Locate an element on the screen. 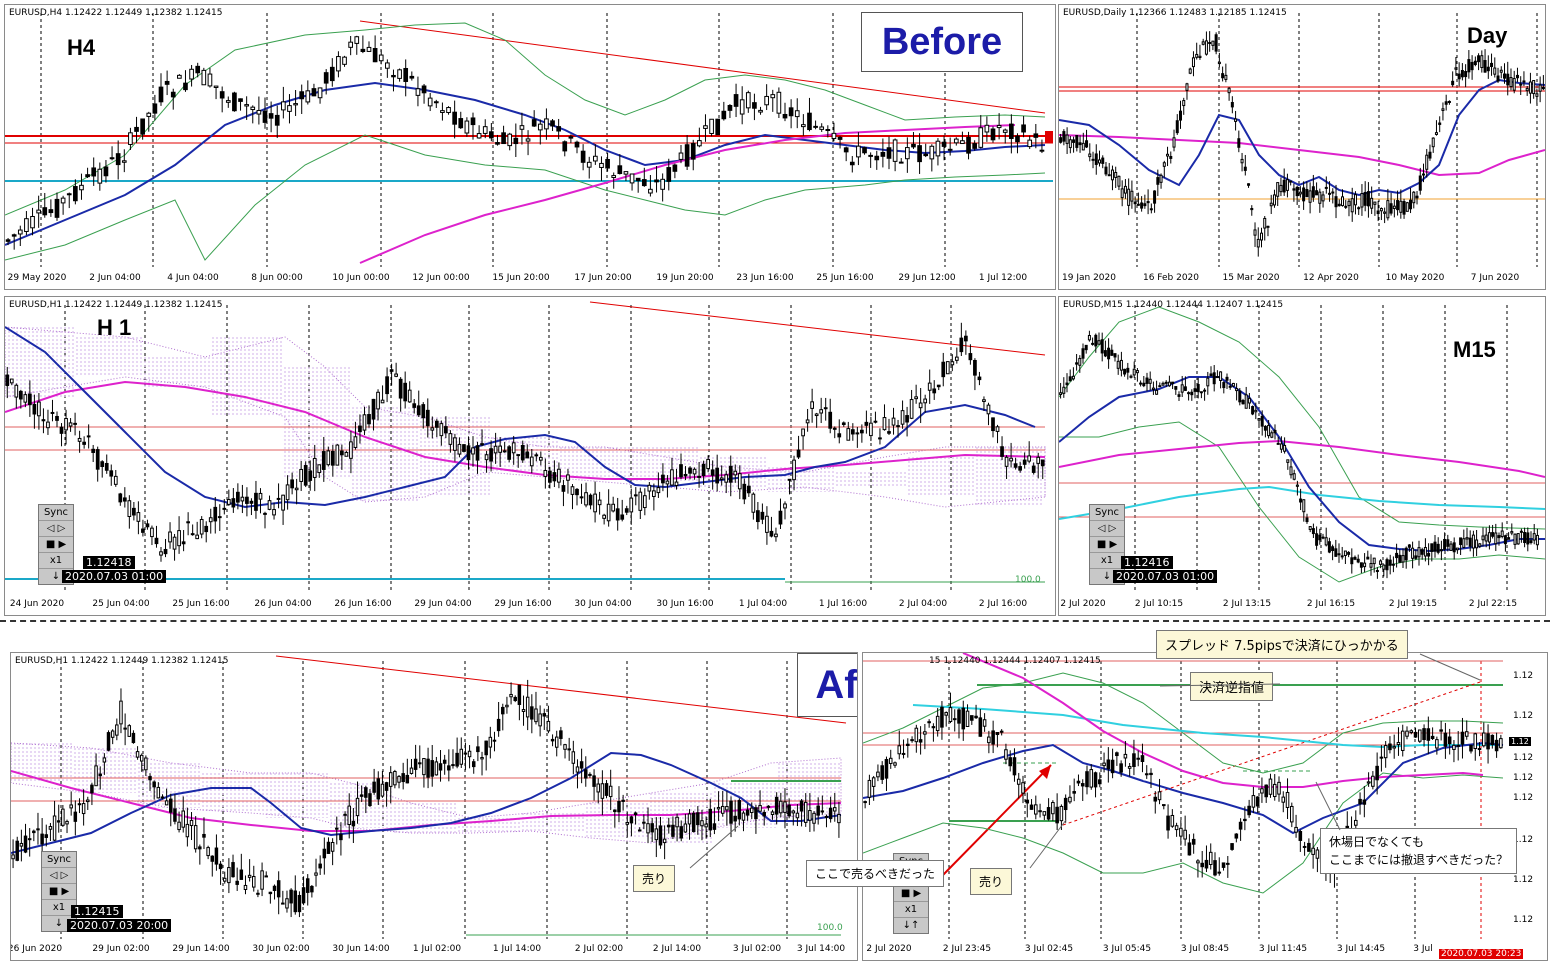  x-tick: 19 Jun 20:00 is located at coordinates (685, 278).